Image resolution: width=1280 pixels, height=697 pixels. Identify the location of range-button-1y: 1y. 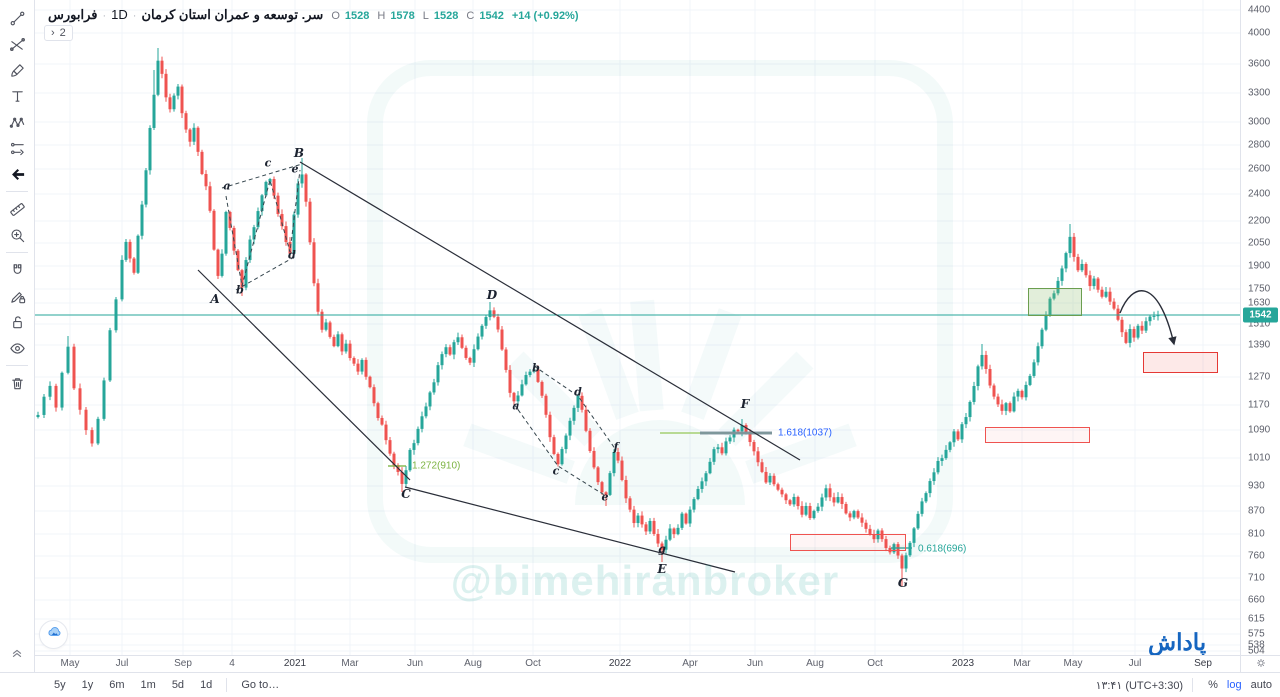
(87, 685).